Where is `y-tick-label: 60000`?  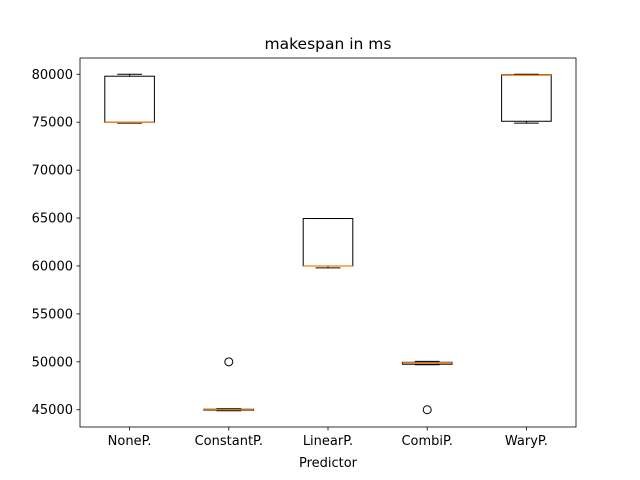 y-tick-label: 60000 is located at coordinates (52, 266).